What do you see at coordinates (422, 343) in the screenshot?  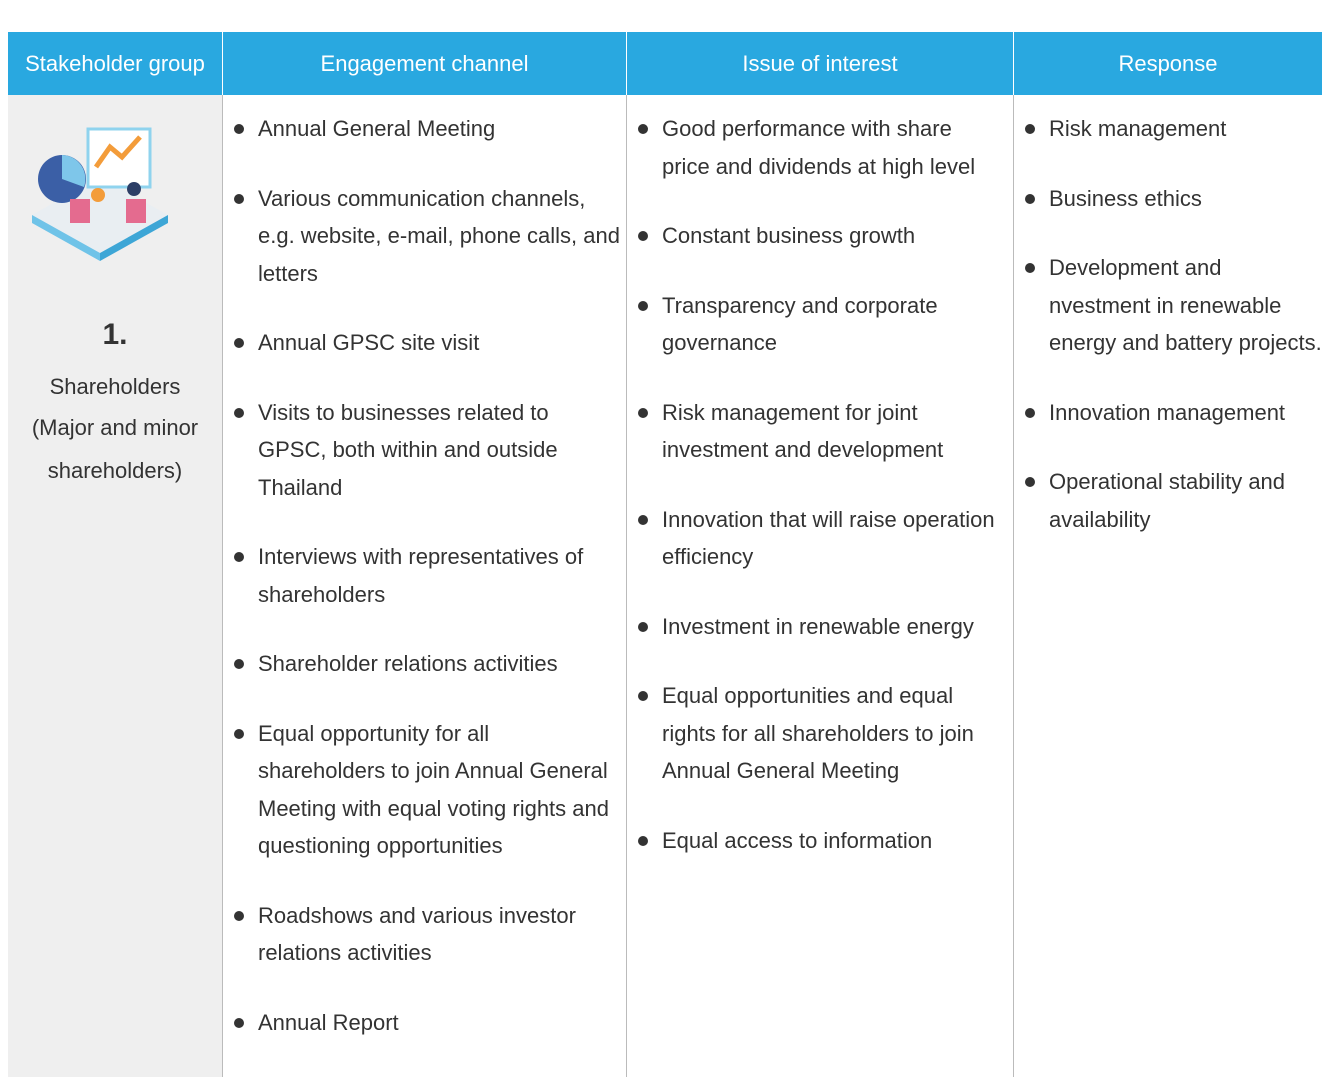 I see `list-item: Annual GPSC site visit` at bounding box center [422, 343].